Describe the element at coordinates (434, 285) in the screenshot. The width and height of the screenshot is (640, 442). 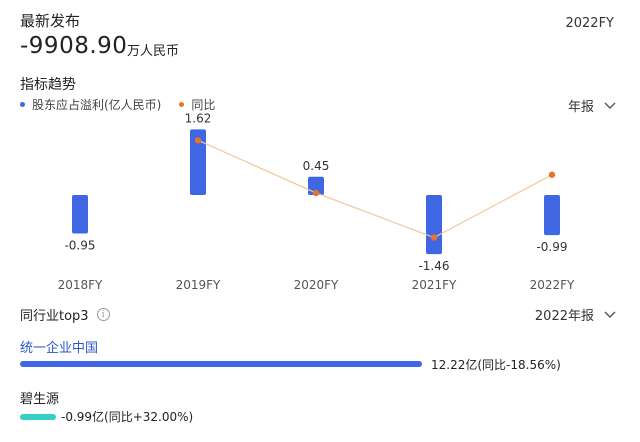
I see `x-tick-2021FY: 2021FY` at that location.